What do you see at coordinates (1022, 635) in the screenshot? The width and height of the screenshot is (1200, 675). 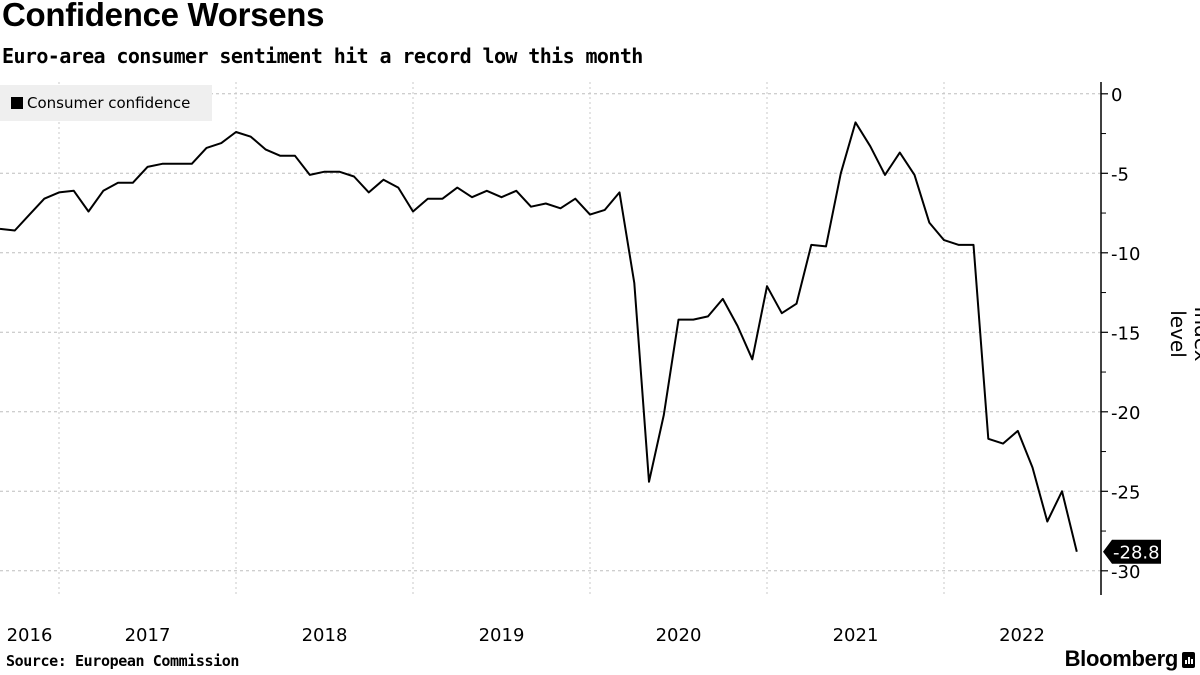 I see `x-tick-label: 2022` at bounding box center [1022, 635].